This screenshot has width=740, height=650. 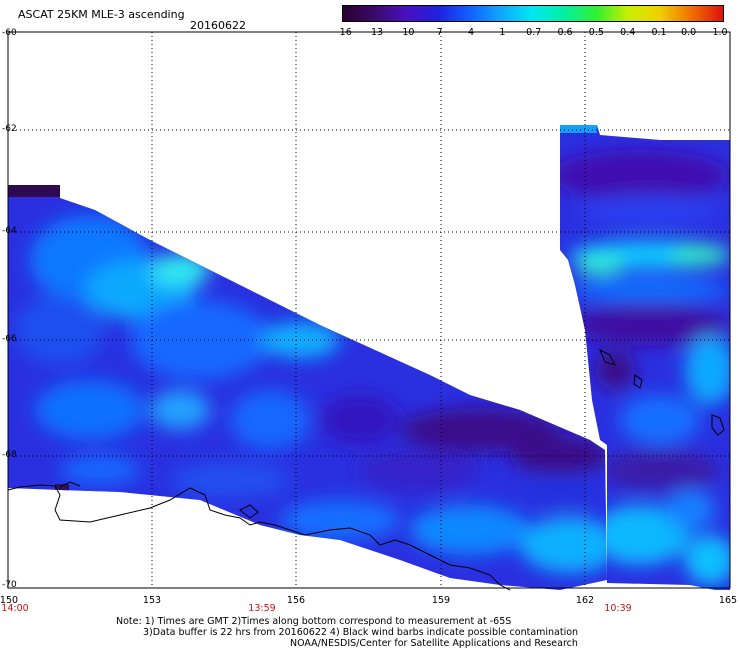 What do you see at coordinates (689, 32) in the screenshot?
I see `colorbar-tick-label: 0.0` at bounding box center [689, 32].